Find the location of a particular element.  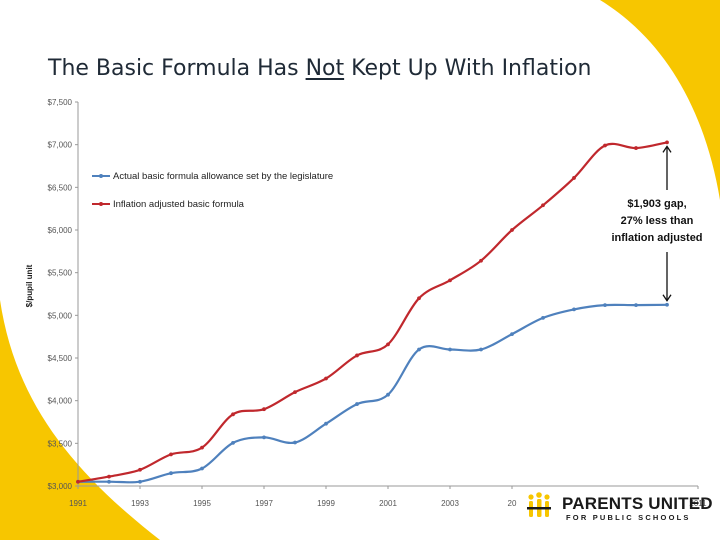

legend-label: Inflation adjusted basic formula is located at coordinates (179, 204).